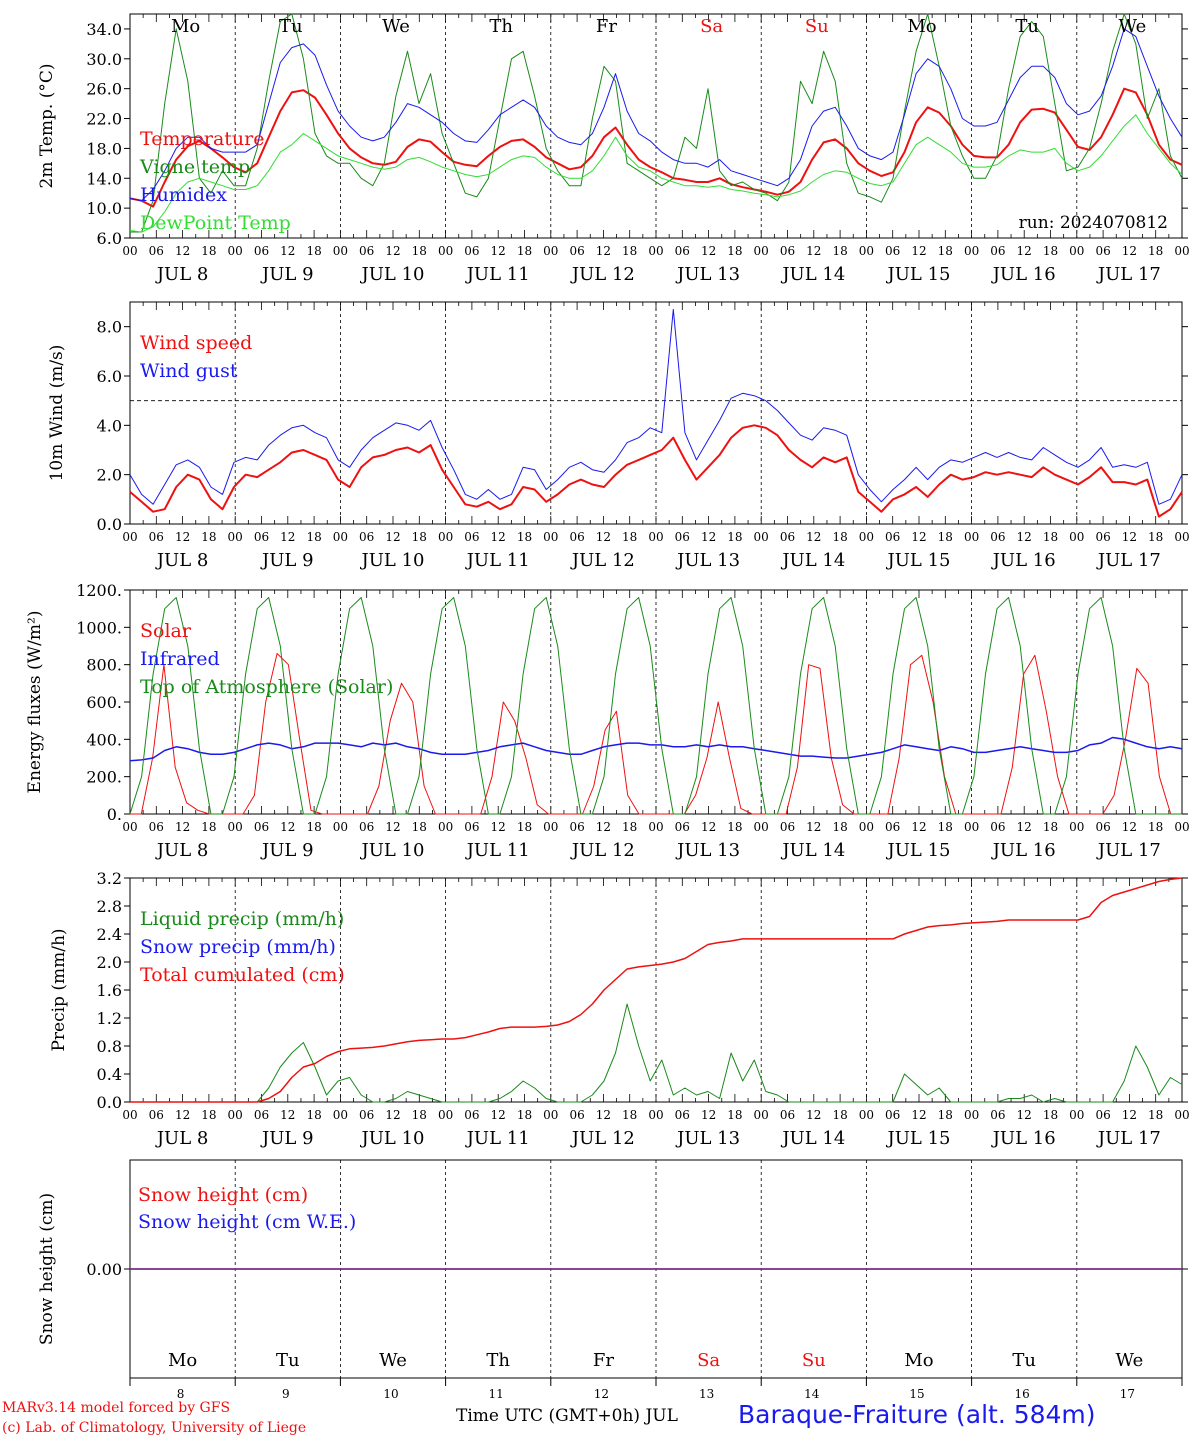 The width and height of the screenshot is (1194, 1440). What do you see at coordinates (223, 1195) in the screenshot?
I see `legend-entry: Snow height (cm)` at bounding box center [223, 1195].